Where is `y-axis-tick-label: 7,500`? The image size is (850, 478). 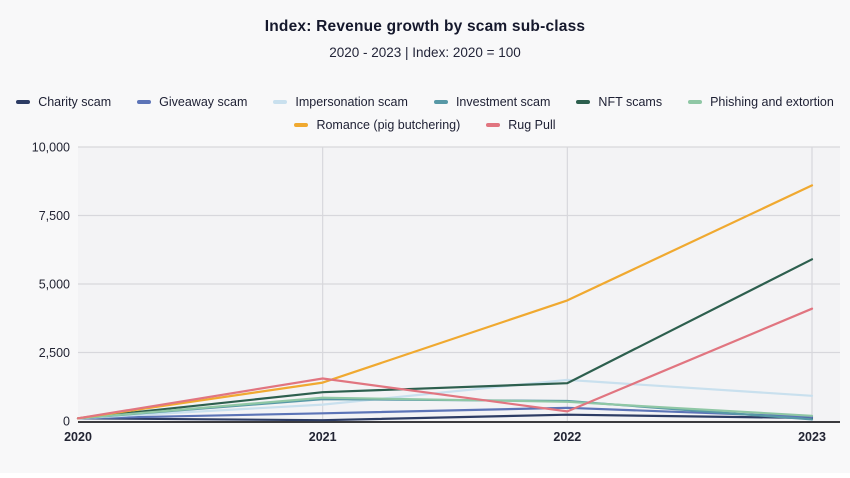 y-axis-tick-label: 7,500 is located at coordinates (54, 216).